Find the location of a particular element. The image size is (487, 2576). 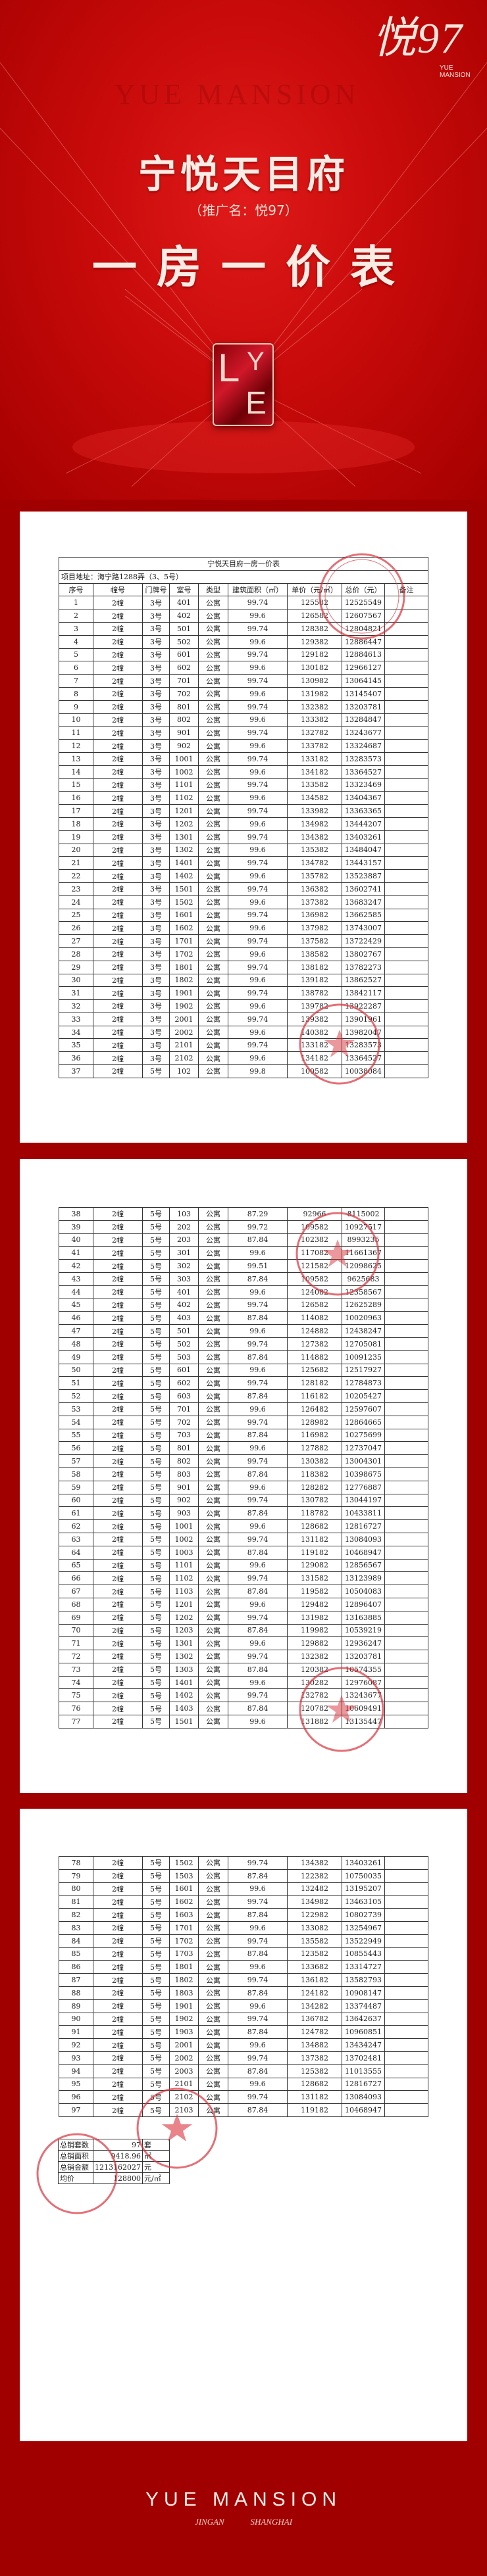

table-row: 4 2幢 3号 502 公寓 99.6 129382 12886447 is located at coordinates (244, 642).